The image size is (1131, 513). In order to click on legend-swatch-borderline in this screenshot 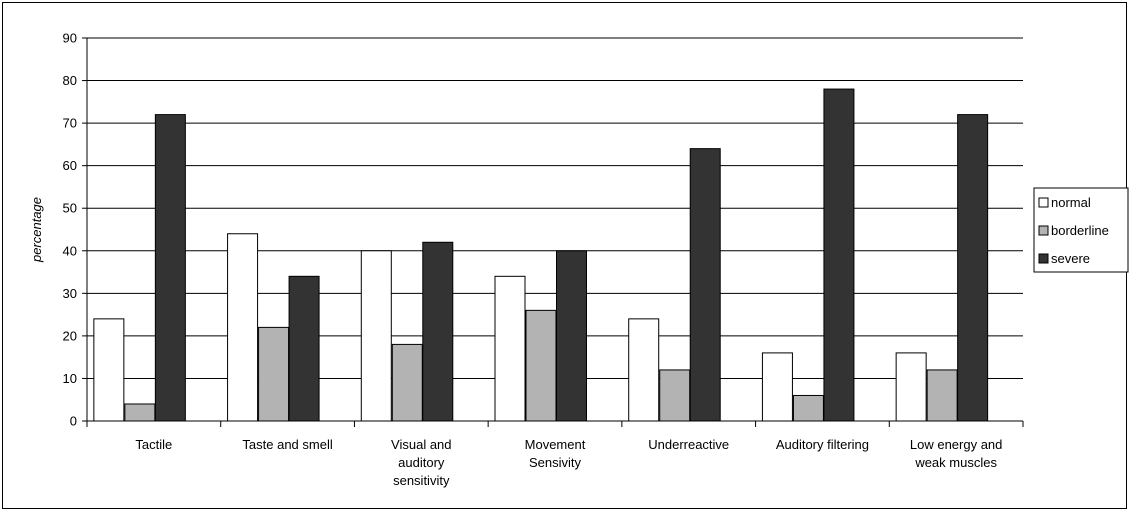, I will do `click(1043, 230)`.